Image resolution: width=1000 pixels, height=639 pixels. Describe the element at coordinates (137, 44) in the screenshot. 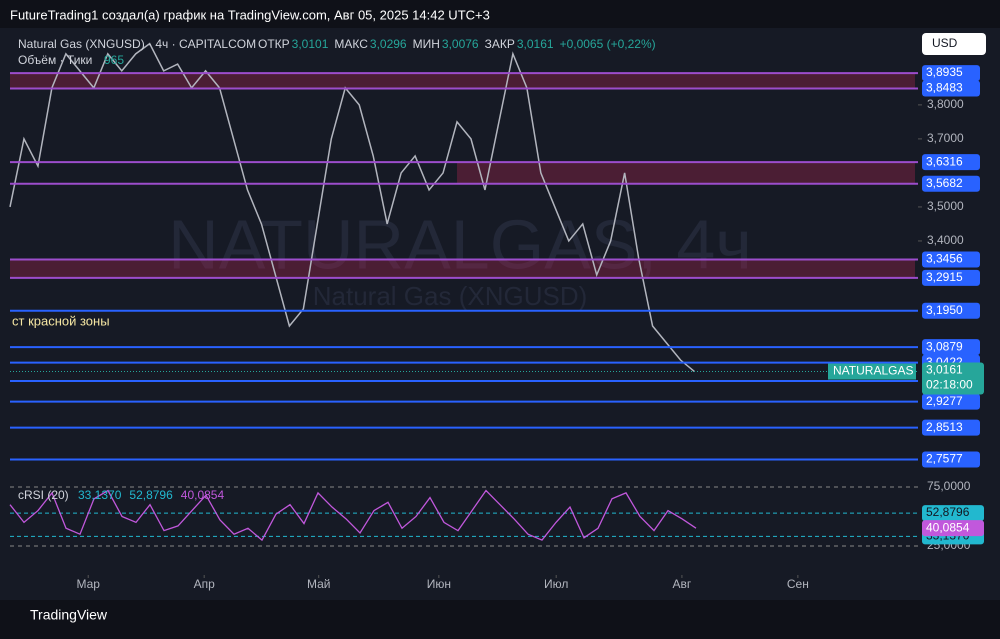

I see `symbol: Natural Gas (XNGUSD) · 4ч · CAPITALCOM` at that location.